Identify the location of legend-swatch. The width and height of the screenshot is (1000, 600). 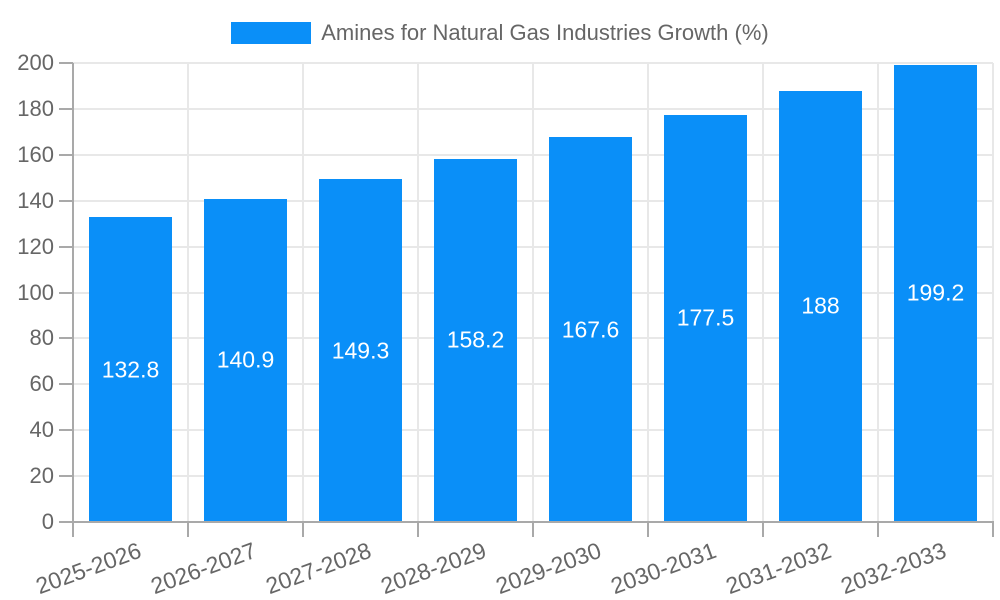
(271, 33).